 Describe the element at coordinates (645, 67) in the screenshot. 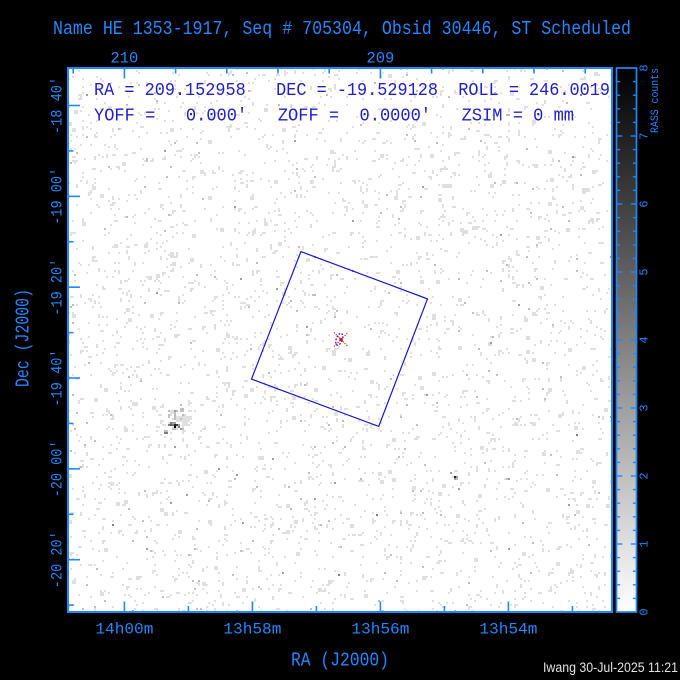

I see `svg-text: 8` at that location.